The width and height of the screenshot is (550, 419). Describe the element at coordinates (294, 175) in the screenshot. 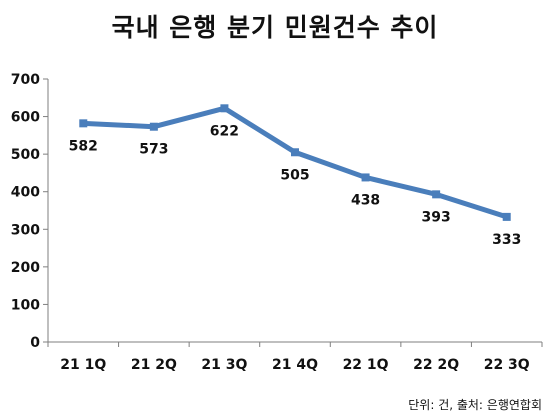

I see `data-label: 505` at that location.